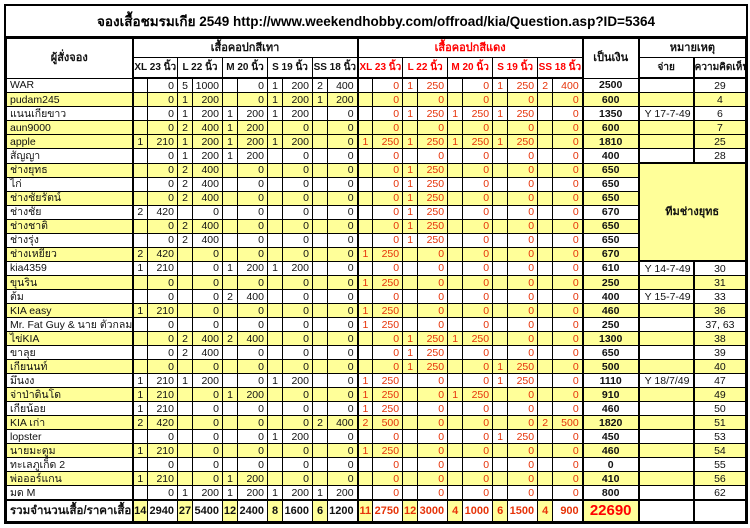 The height and width of the screenshot is (528, 750). I want to click on money-total-cell: 500, so click(610, 366).